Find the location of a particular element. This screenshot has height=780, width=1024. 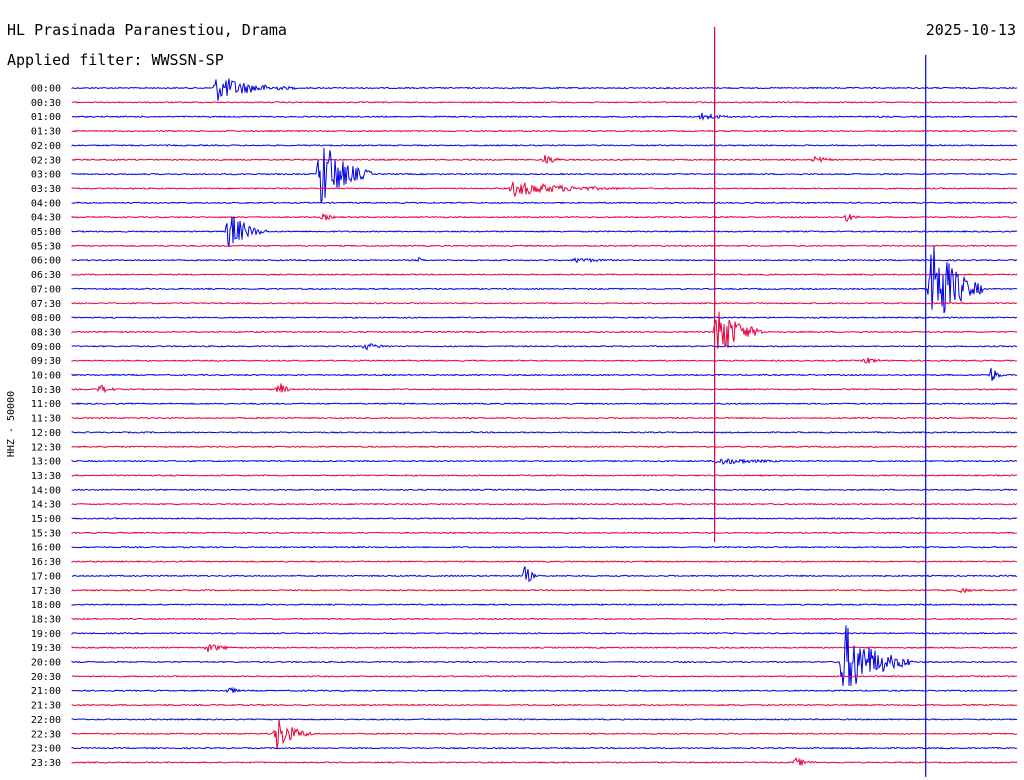

row-label-1500: 15:00 is located at coordinates (46, 519).